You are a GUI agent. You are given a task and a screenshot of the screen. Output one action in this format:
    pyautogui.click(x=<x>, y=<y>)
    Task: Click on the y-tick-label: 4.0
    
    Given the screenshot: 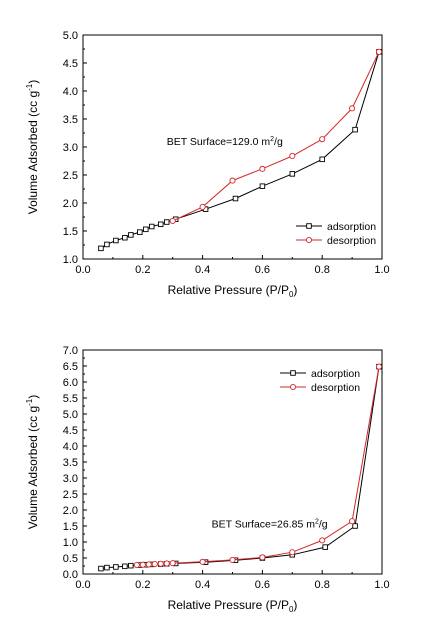 What is the action you would take?
    pyautogui.click(x=70, y=447)
    